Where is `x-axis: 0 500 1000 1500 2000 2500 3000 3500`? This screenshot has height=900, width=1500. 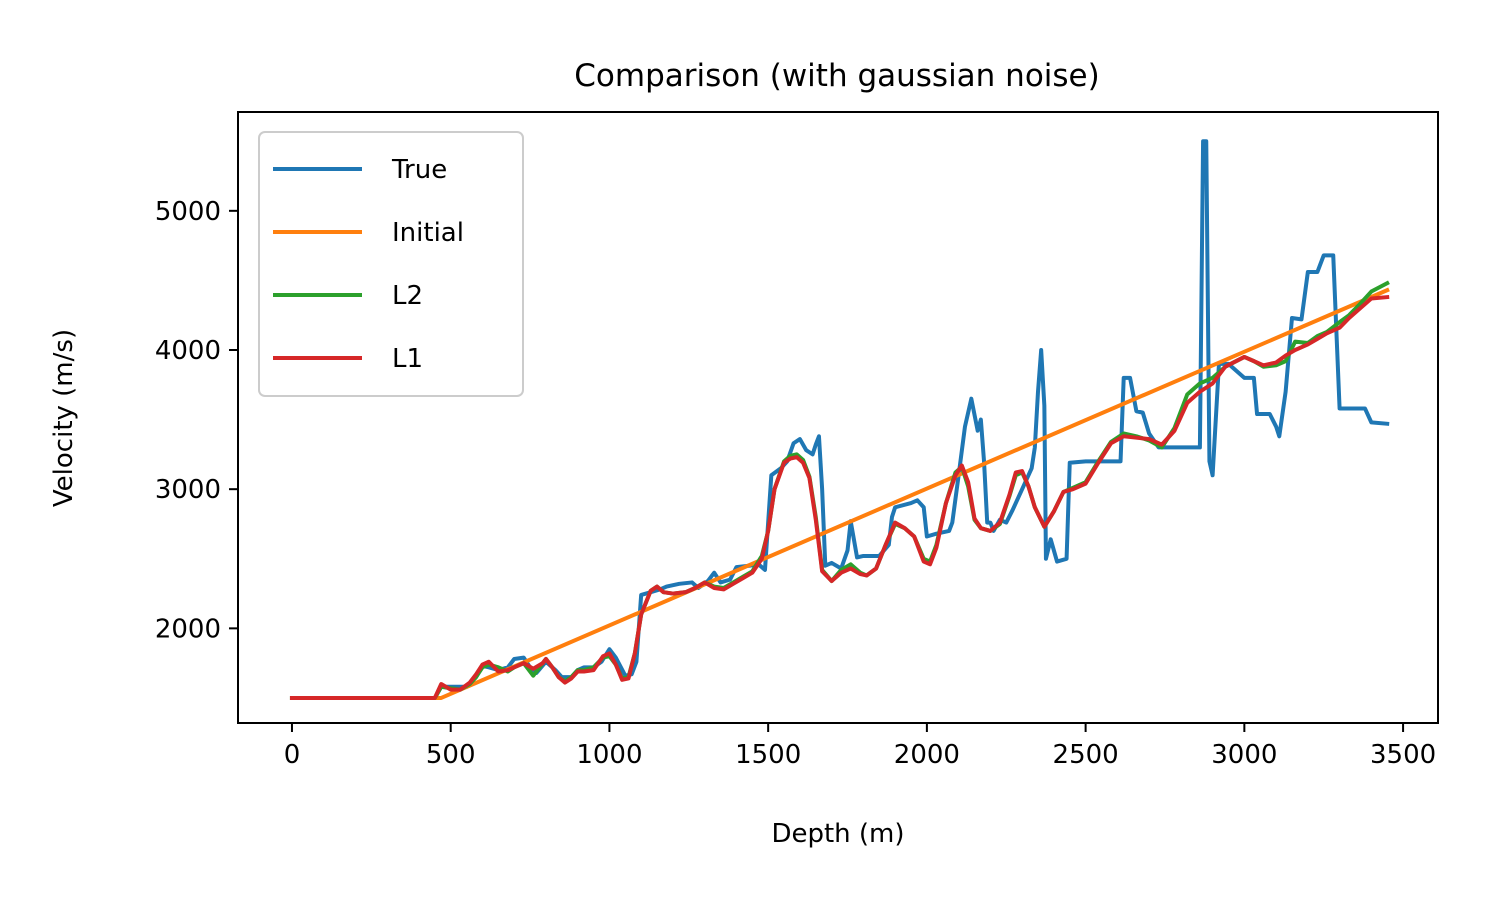
x-axis: 0 500 1000 1500 2000 2500 3000 3500 is located at coordinates (860, 746).